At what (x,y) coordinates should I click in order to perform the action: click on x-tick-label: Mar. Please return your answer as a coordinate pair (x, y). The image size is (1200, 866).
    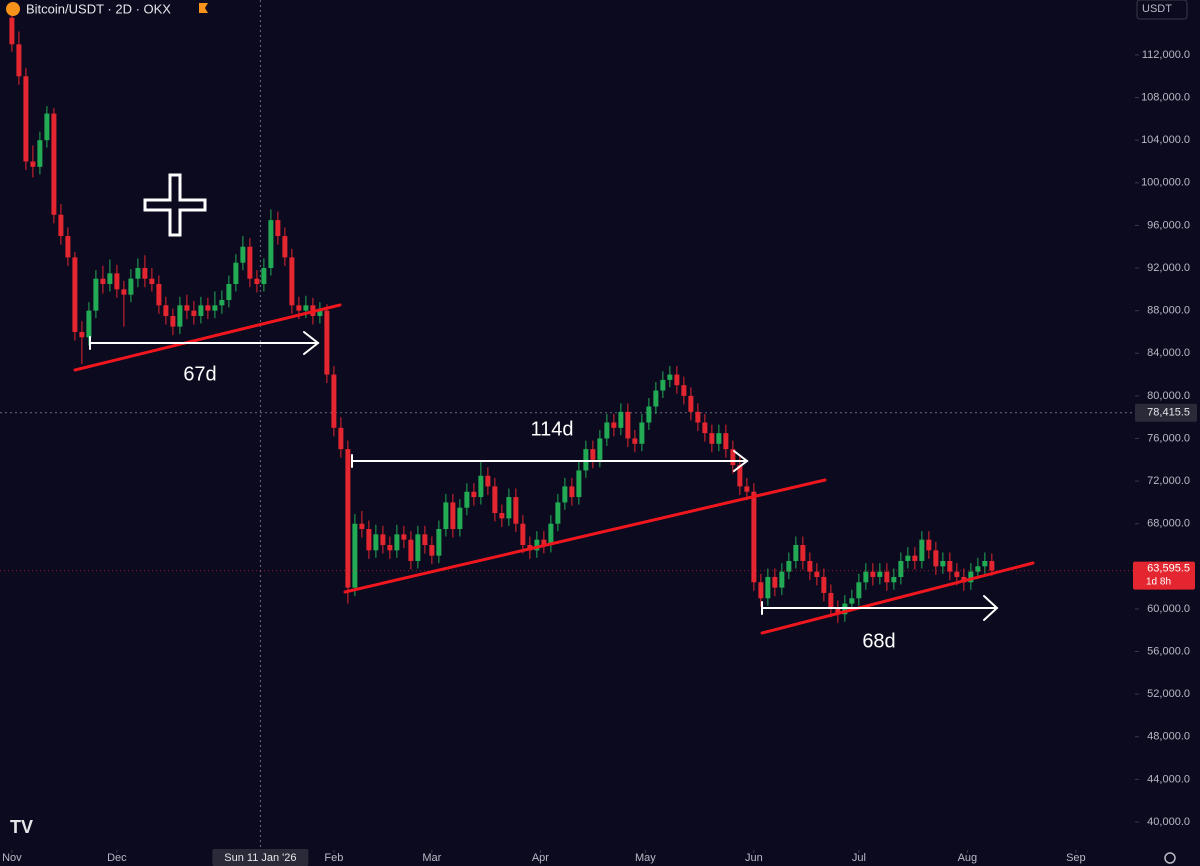
    Looking at the image, I should click on (431, 858).